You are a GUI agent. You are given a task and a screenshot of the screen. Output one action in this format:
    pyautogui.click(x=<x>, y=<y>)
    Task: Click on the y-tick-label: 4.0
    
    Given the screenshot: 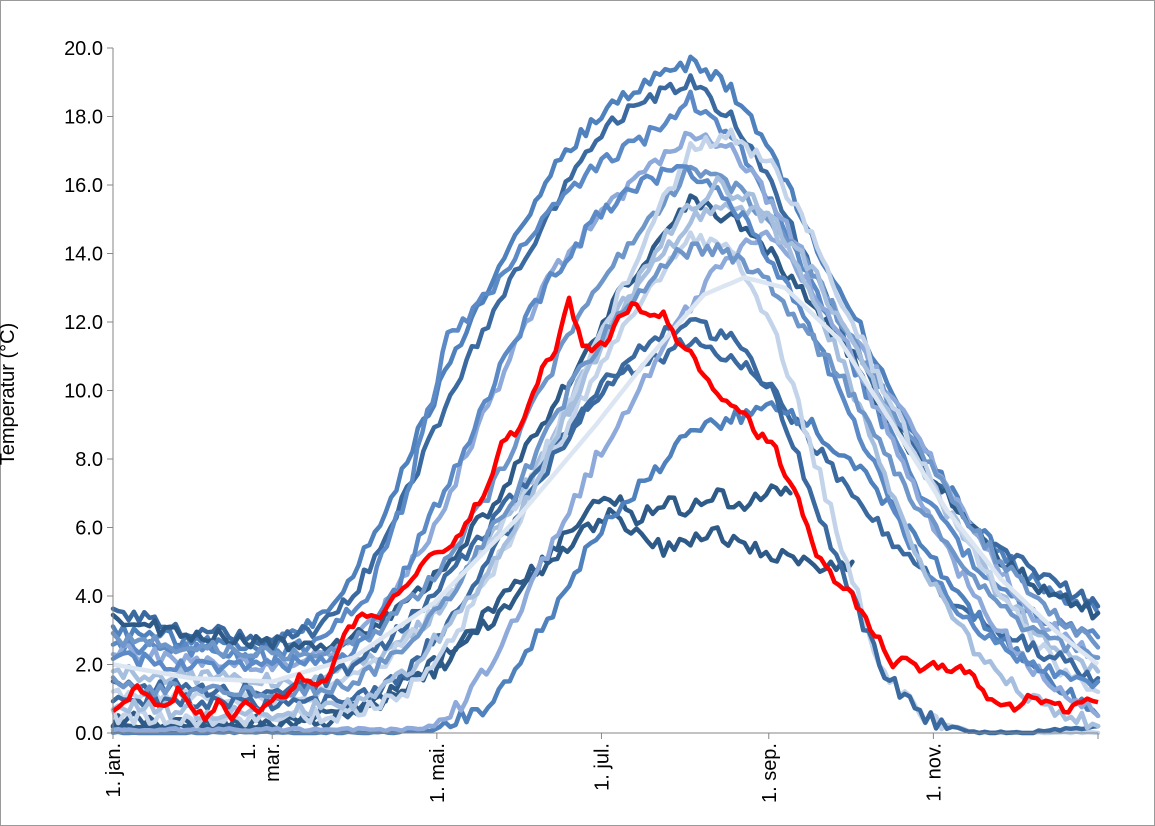 What is the action you would take?
    pyautogui.click(x=89, y=597)
    